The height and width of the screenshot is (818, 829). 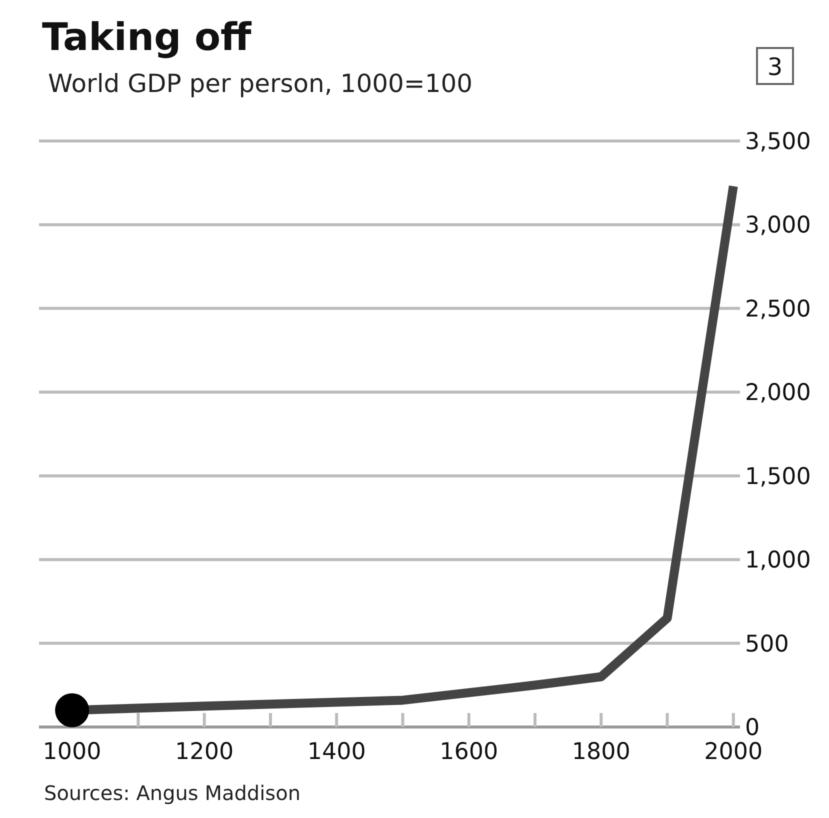 What do you see at coordinates (72, 752) in the screenshot?
I see `x-tick-label: 1000` at bounding box center [72, 752].